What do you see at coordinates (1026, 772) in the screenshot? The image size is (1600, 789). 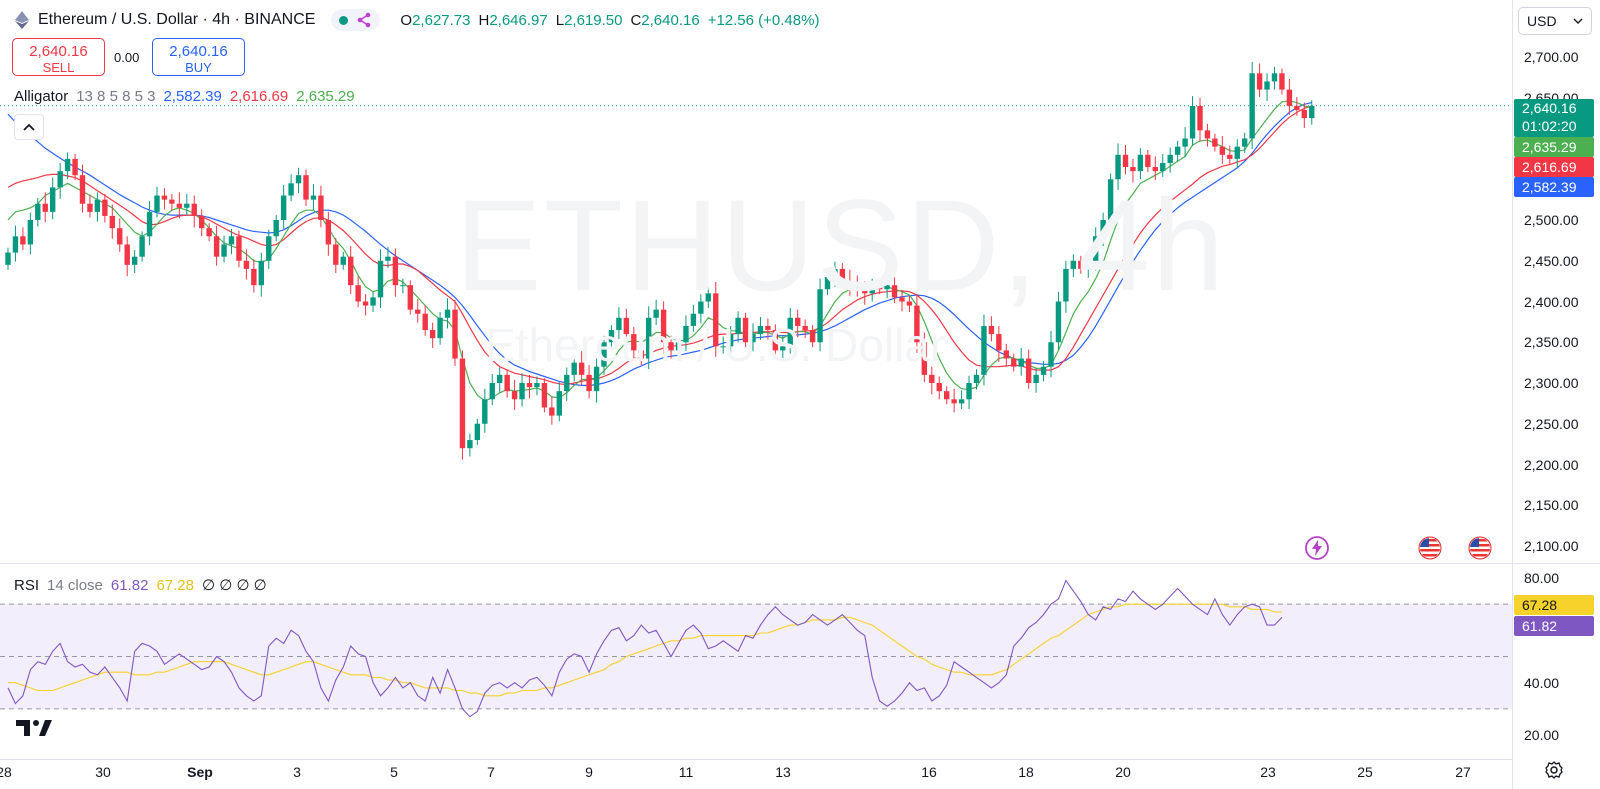 I see `time-tick-label: 18` at bounding box center [1026, 772].